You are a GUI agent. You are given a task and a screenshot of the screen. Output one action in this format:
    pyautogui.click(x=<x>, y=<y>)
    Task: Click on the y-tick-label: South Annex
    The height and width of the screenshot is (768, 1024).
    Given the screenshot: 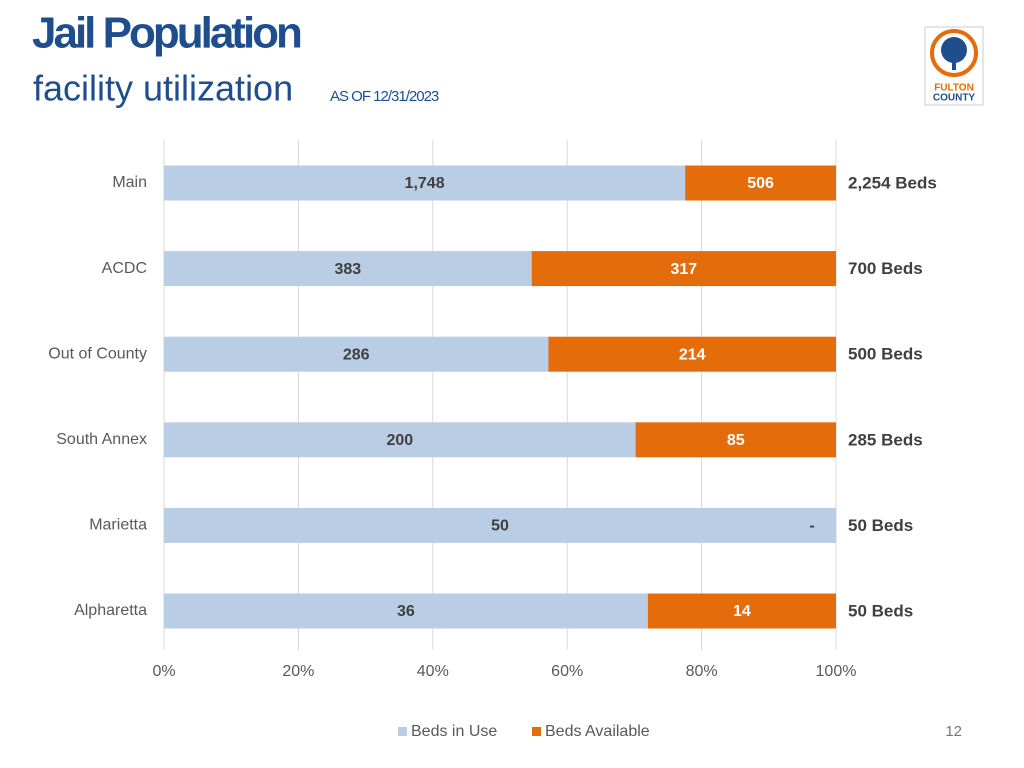 What is the action you would take?
    pyautogui.click(x=101, y=439)
    